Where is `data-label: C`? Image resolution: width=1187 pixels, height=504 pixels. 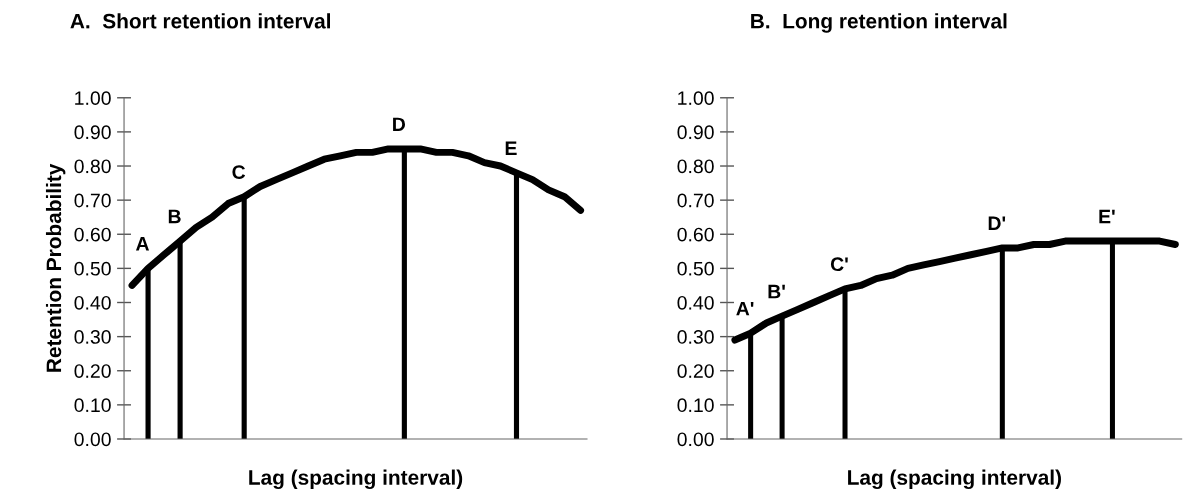 data-label: C is located at coordinates (239, 172).